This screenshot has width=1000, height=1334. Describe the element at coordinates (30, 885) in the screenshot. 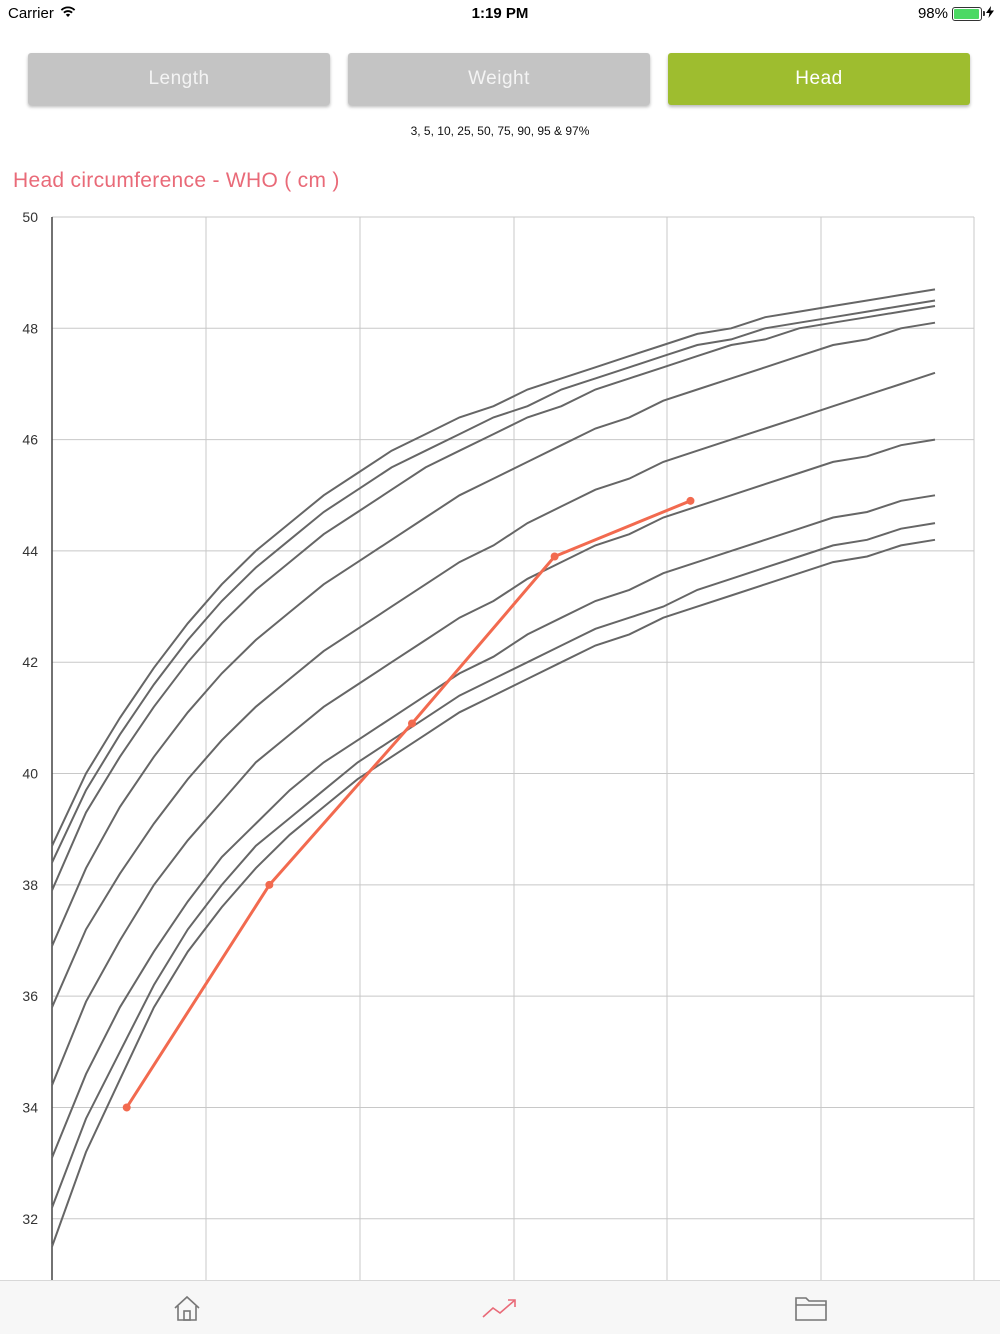

I see `y-tick-label: 38` at that location.